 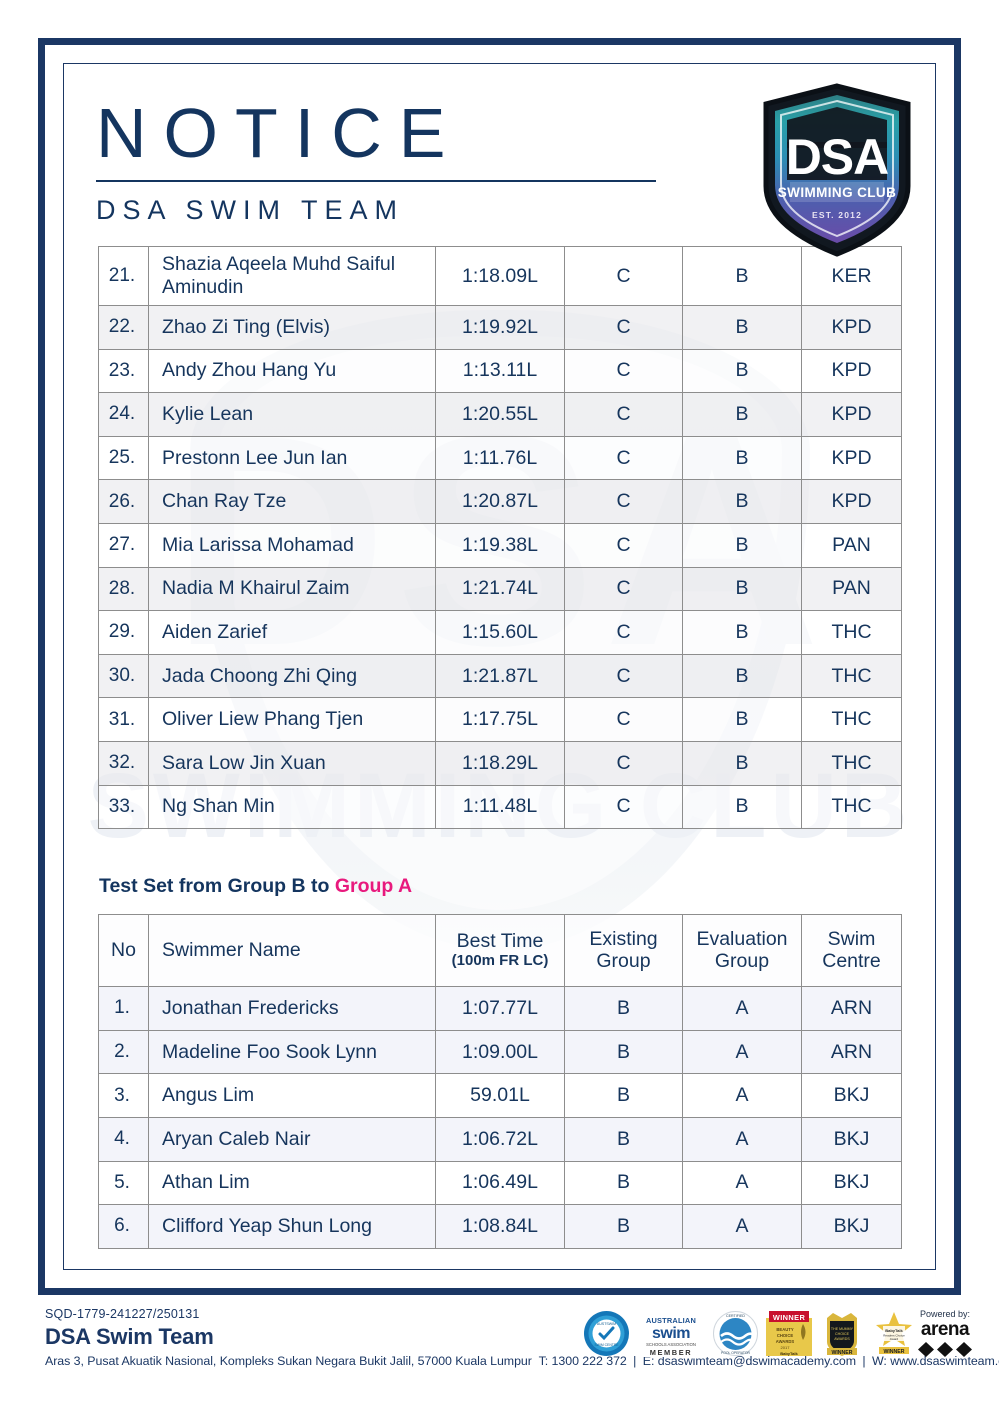 What do you see at coordinates (292, 763) in the screenshot?
I see `cell-swimmer-name: Sara Low Jin Xuan` at bounding box center [292, 763].